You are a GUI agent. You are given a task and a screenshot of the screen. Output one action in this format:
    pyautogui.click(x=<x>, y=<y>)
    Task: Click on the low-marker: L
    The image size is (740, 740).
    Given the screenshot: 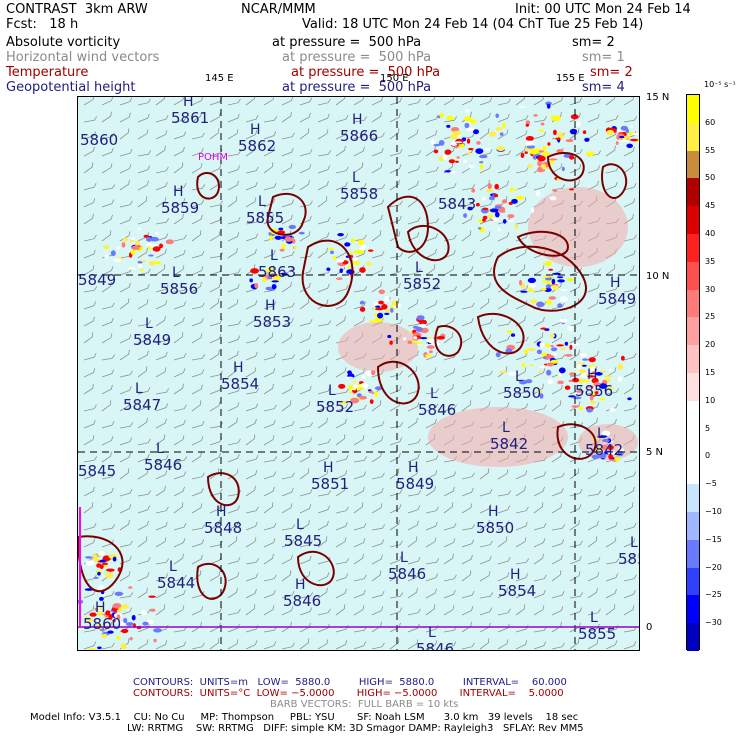 What is the action you would take?
    pyautogui.click(x=432, y=633)
    